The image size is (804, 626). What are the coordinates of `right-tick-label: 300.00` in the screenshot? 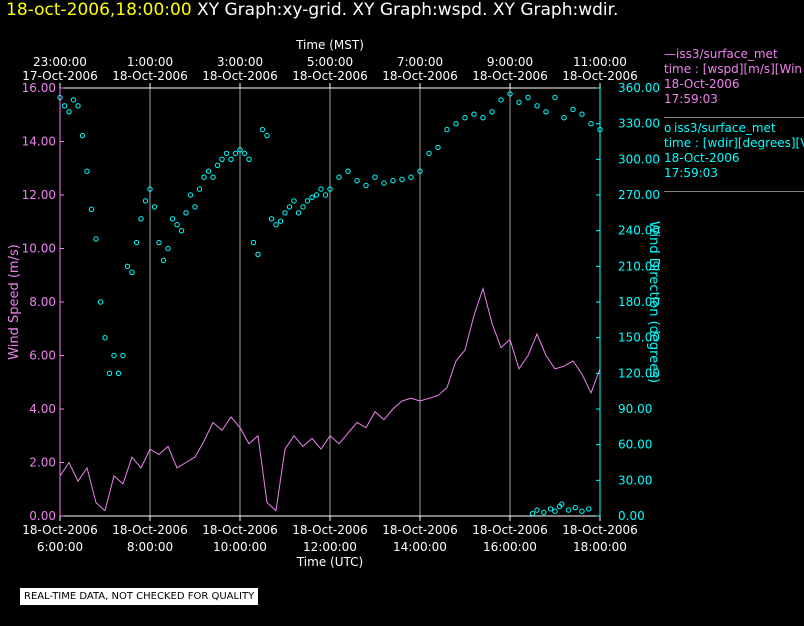 It's located at (639, 159).